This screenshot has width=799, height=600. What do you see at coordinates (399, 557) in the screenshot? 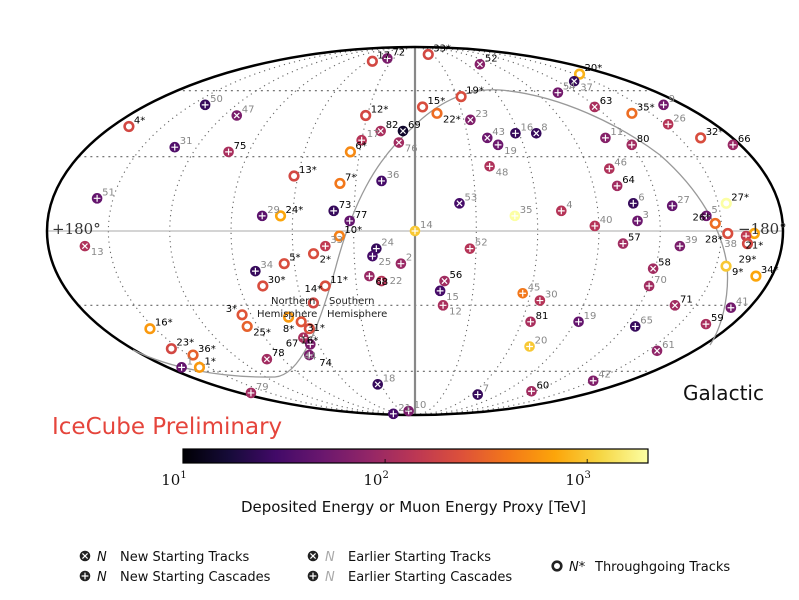
I see `legend-item: N Earlier Starting Tracks` at bounding box center [399, 557].